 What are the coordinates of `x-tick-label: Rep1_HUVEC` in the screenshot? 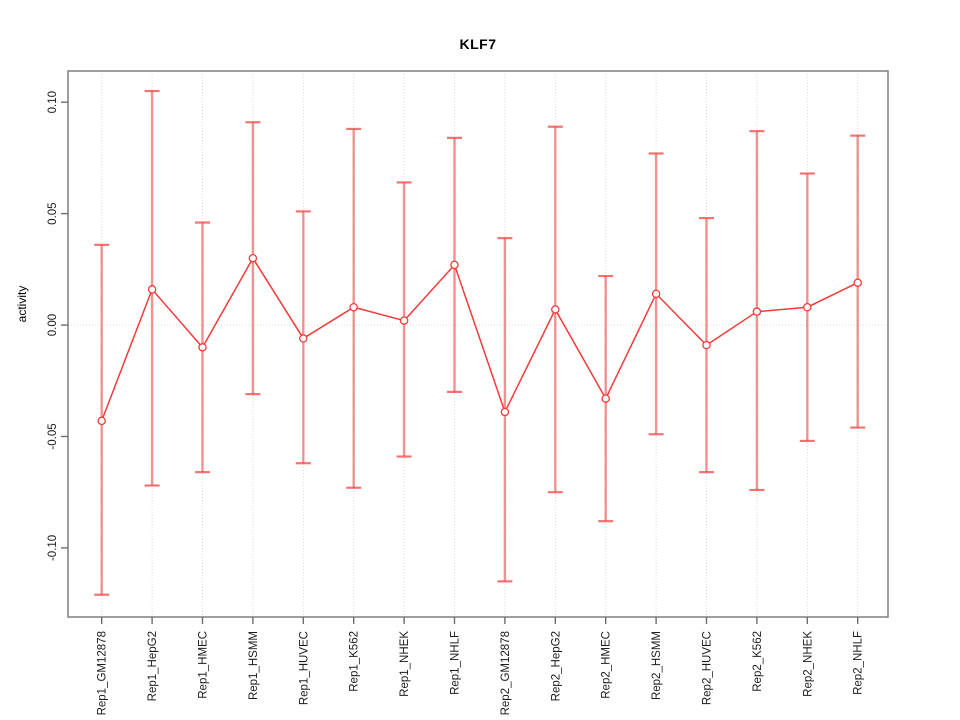 It's located at (304, 668).